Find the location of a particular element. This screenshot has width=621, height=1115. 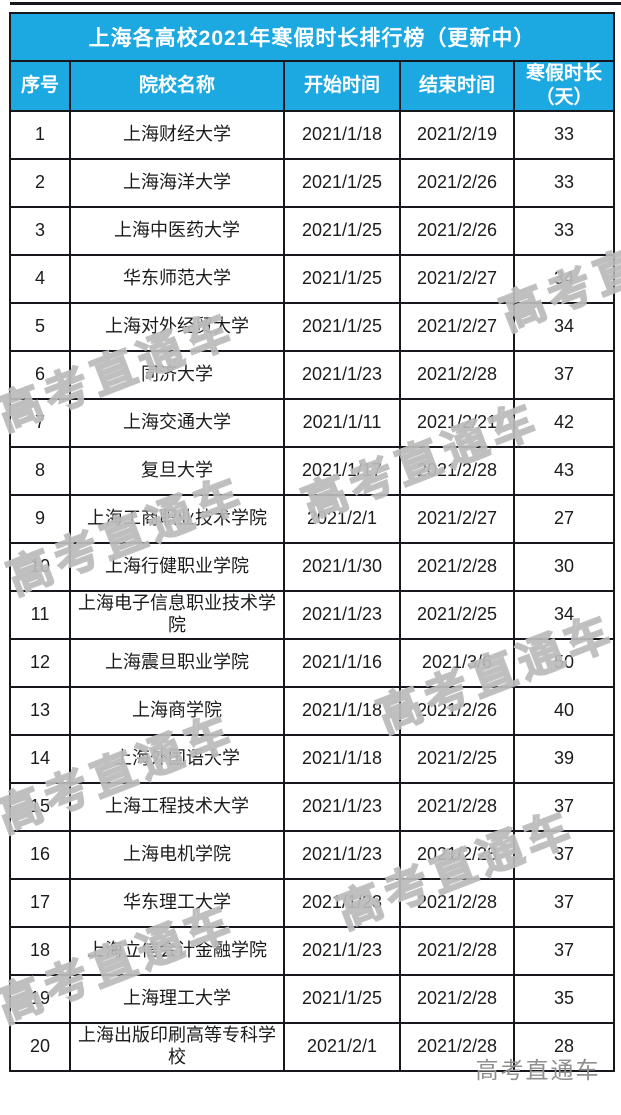

row-index-cell: 1 is located at coordinates (40, 134).